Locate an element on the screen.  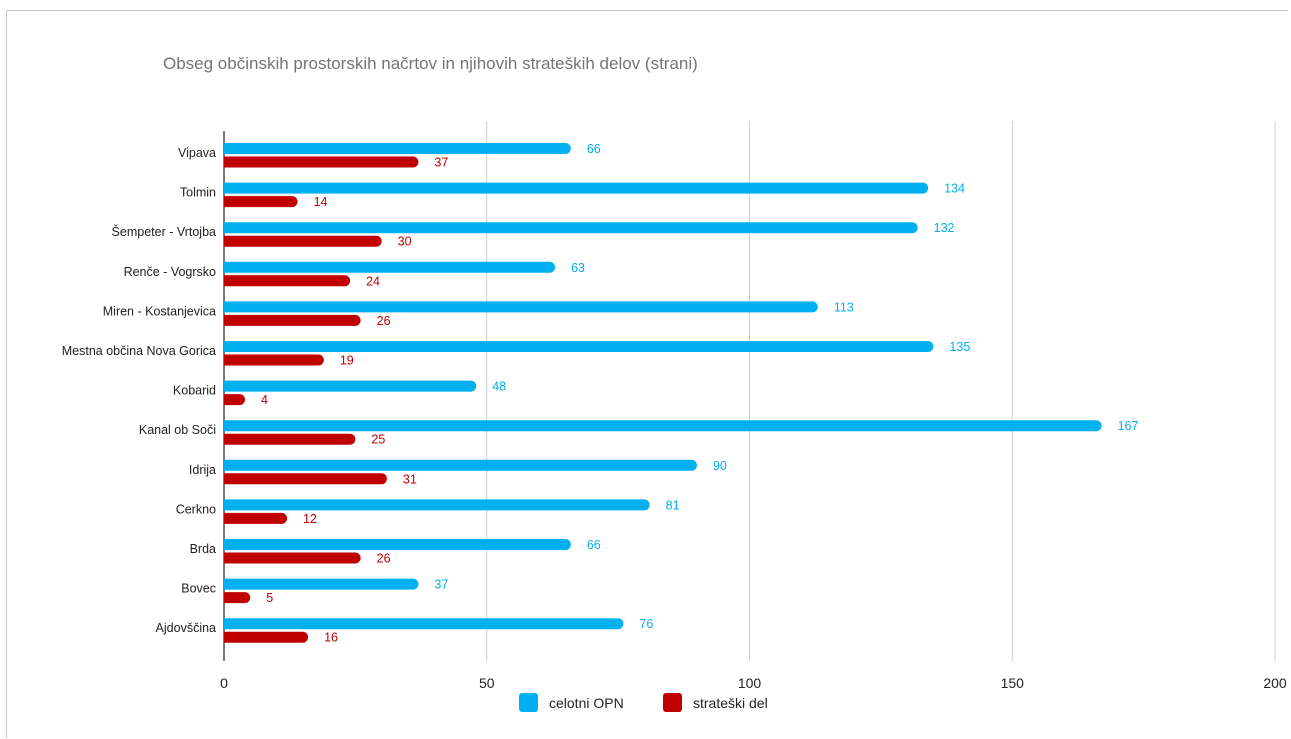
category-label: Idrija is located at coordinates (202, 470).